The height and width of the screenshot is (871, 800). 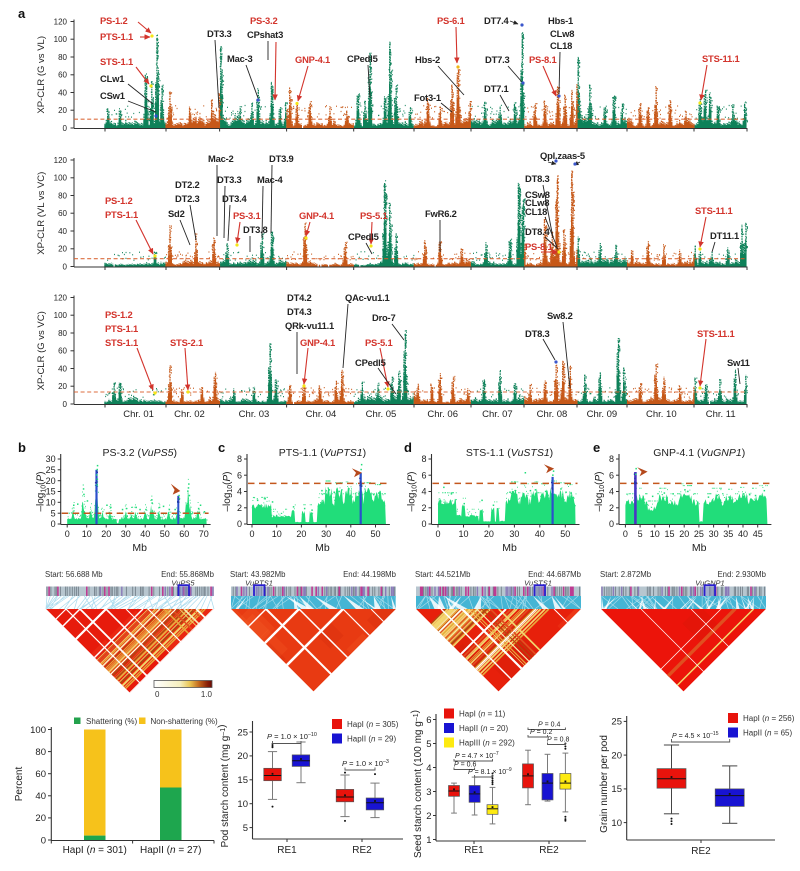 What do you see at coordinates (767, 733) in the screenshot?
I see `svg-text: HapII (n = 65)` at bounding box center [767, 733].